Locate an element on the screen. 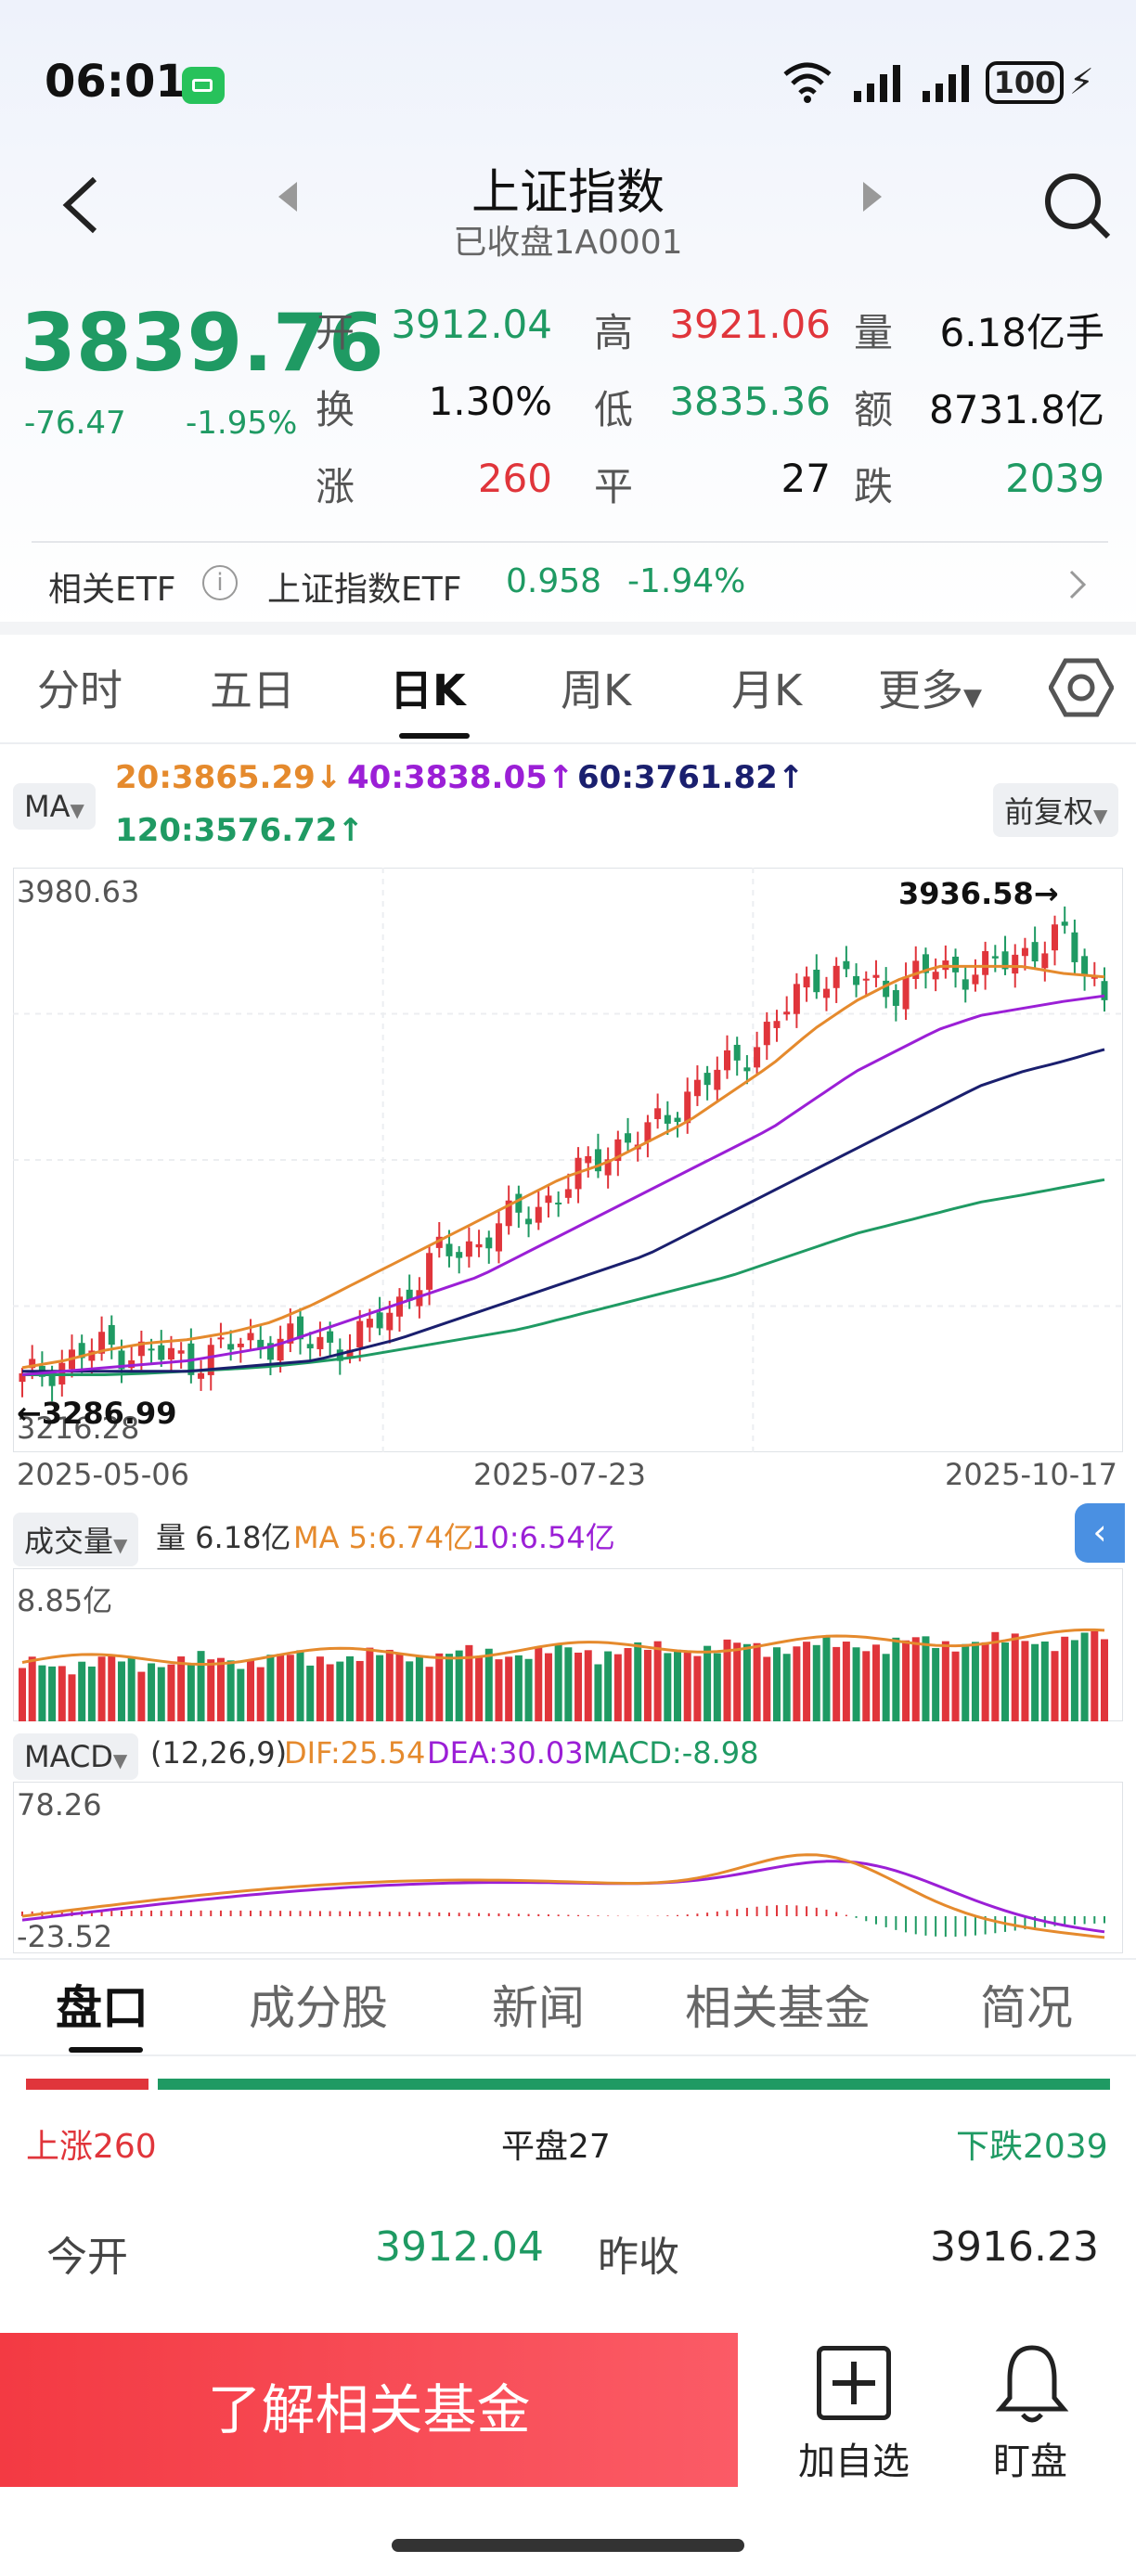 This screenshot has height=2576, width=1136. prev-stock-icon is located at coordinates (289, 198).